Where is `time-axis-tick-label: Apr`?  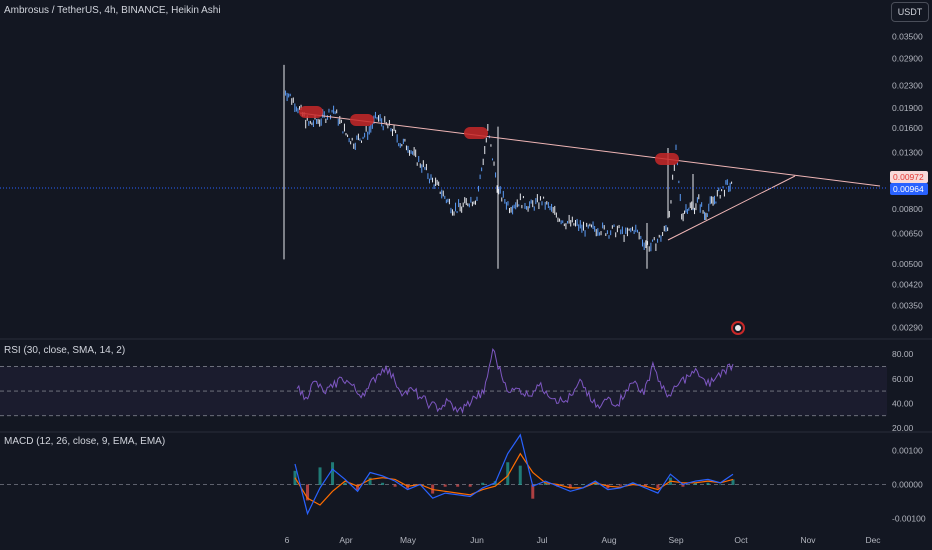
time-axis-tick-label: Apr is located at coordinates (345, 540).